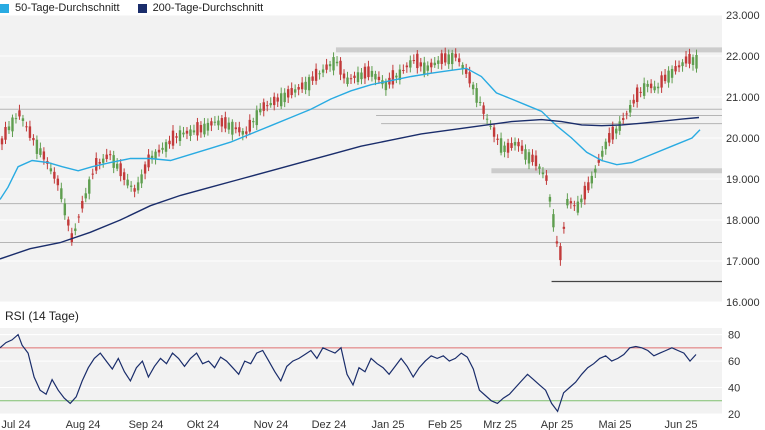  Describe the element at coordinates (734, 415) in the screenshot. I see `rsi-ytick-label: 20` at that location.